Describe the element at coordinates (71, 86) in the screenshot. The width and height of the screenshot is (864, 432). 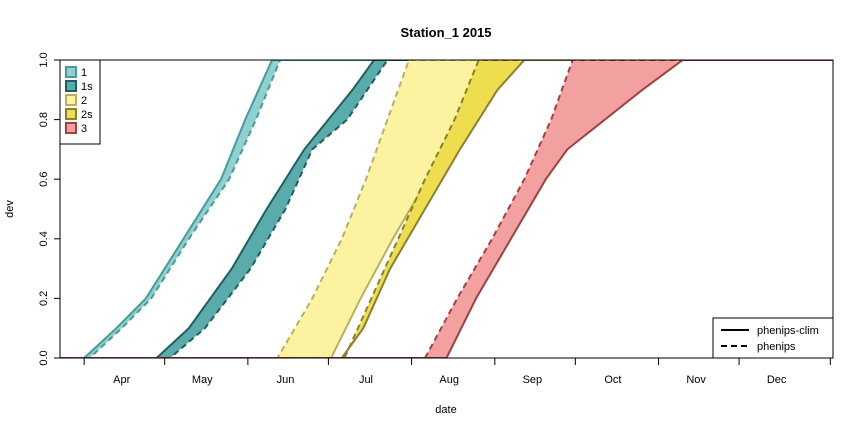
I see `legend-swatch-1s` at that location.